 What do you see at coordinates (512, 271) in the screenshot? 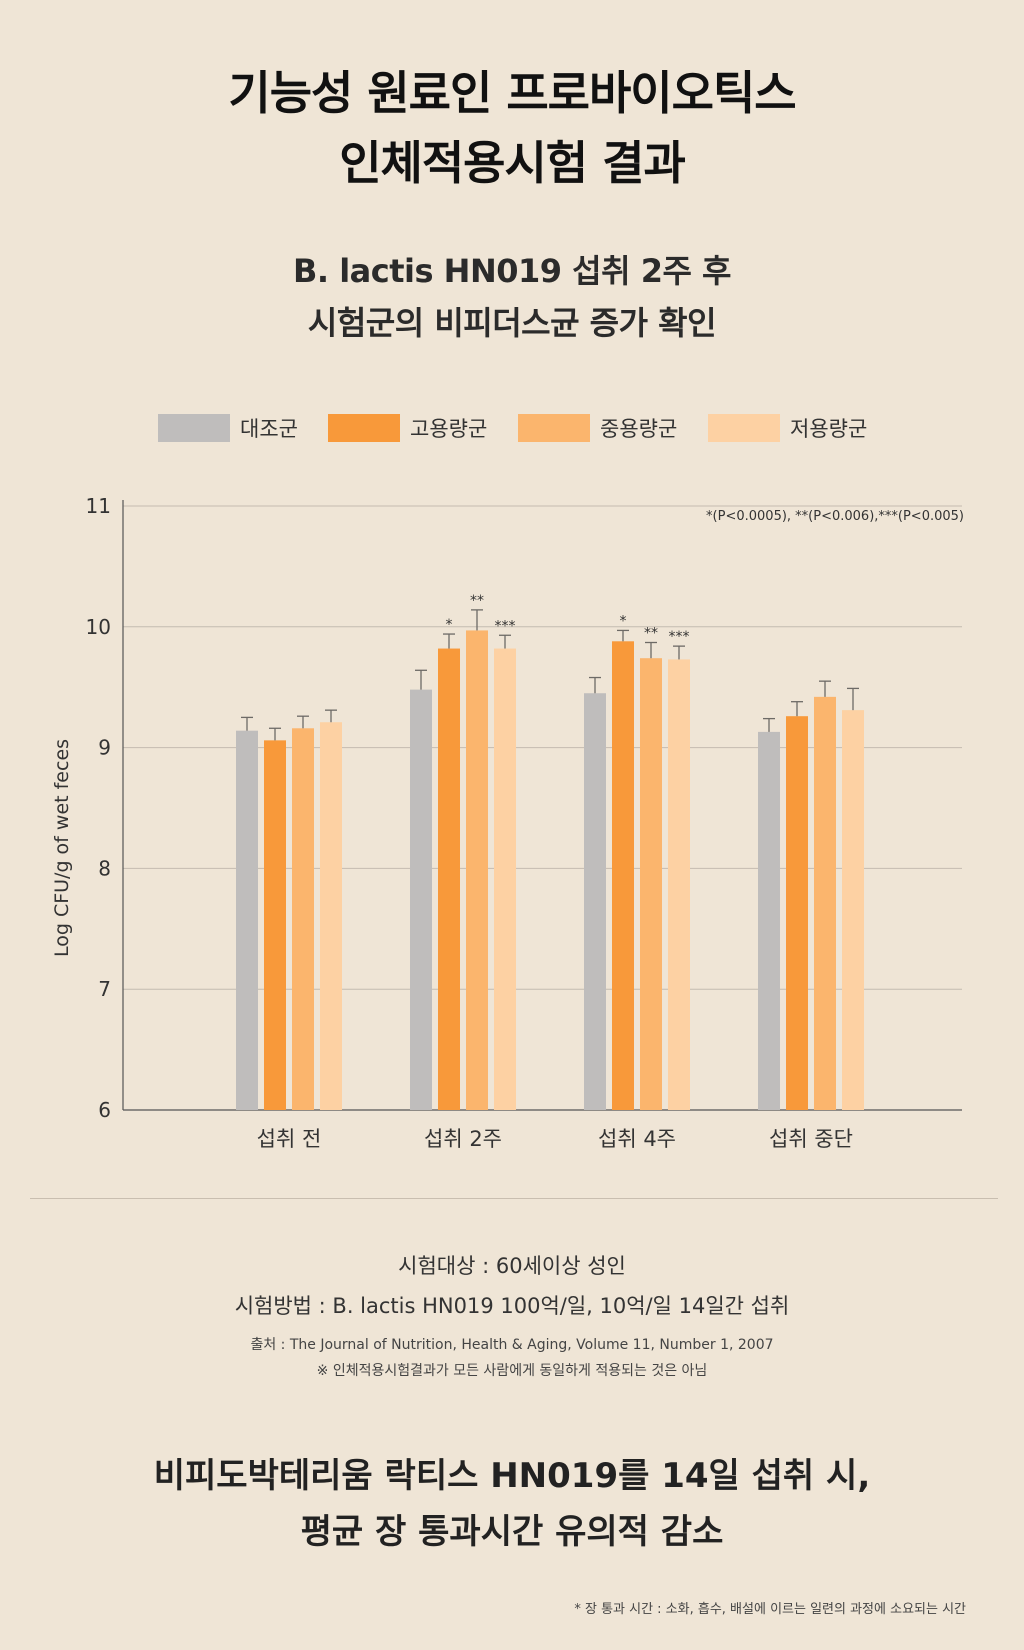
I see `subtitle-line-1: B. lactis HN019 섭취 2주 후` at bounding box center [512, 271].